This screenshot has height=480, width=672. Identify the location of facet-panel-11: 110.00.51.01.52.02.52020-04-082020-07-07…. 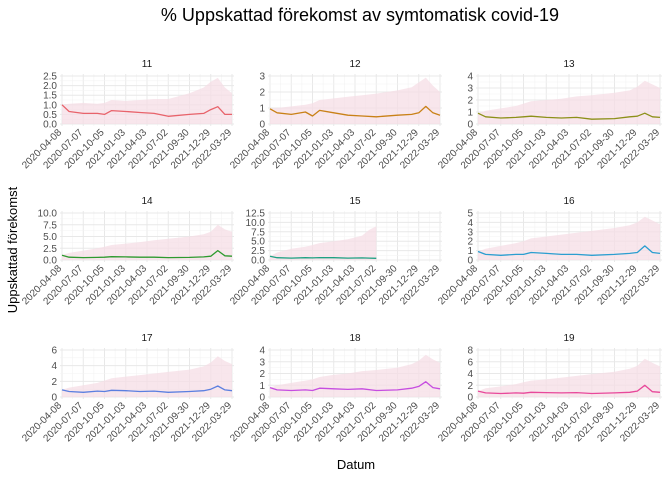
(127, 115).